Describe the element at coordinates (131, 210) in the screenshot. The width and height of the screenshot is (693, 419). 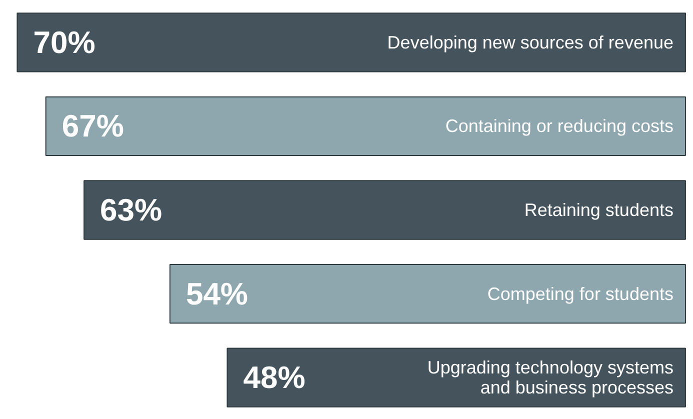
I see `data-label: 63%` at that location.